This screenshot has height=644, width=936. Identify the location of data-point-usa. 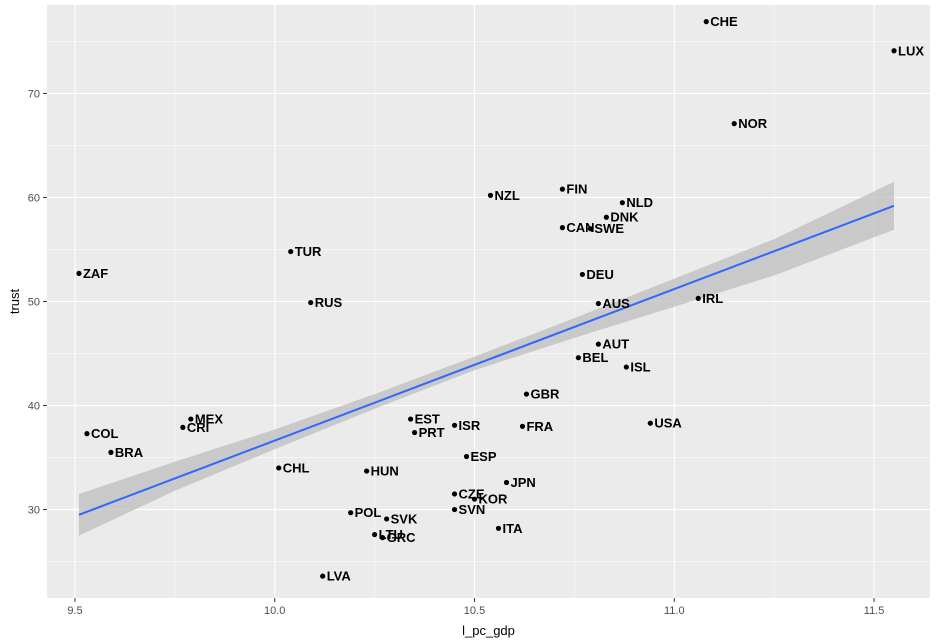
(650, 423).